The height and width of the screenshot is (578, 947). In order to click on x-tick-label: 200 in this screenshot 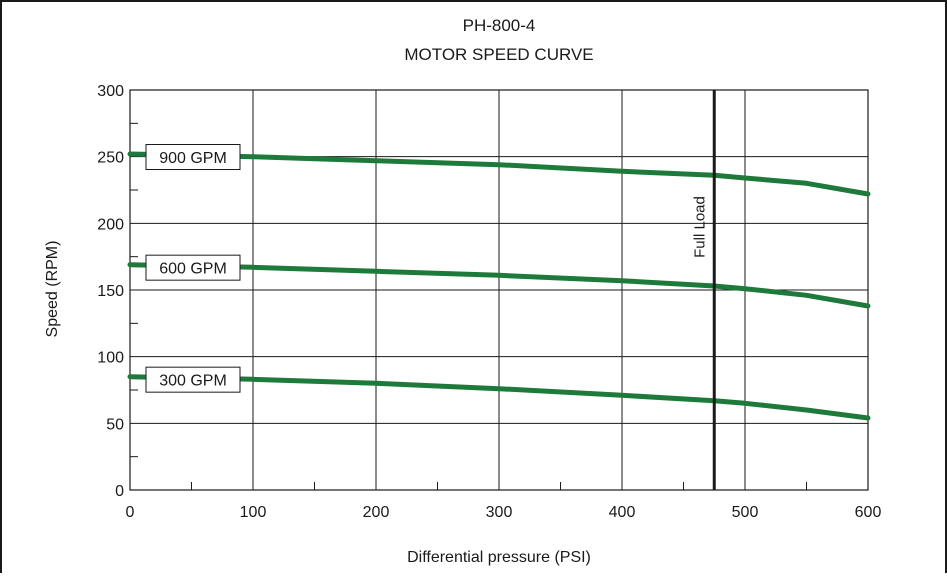, I will do `click(376, 512)`.